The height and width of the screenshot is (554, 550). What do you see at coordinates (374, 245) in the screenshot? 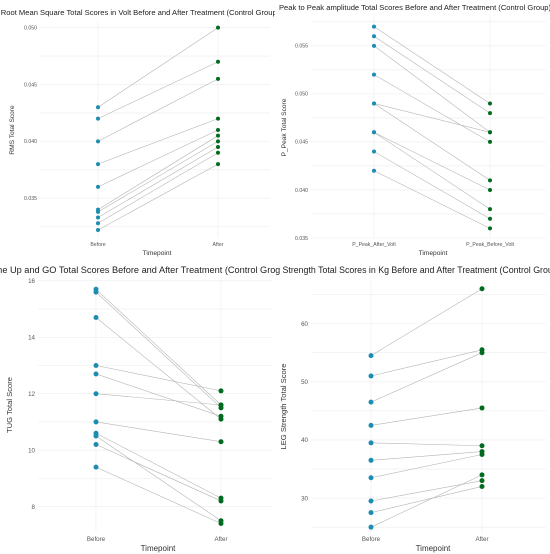
I see `x-tick-label: P_Peak_After_Volt` at bounding box center [374, 245].